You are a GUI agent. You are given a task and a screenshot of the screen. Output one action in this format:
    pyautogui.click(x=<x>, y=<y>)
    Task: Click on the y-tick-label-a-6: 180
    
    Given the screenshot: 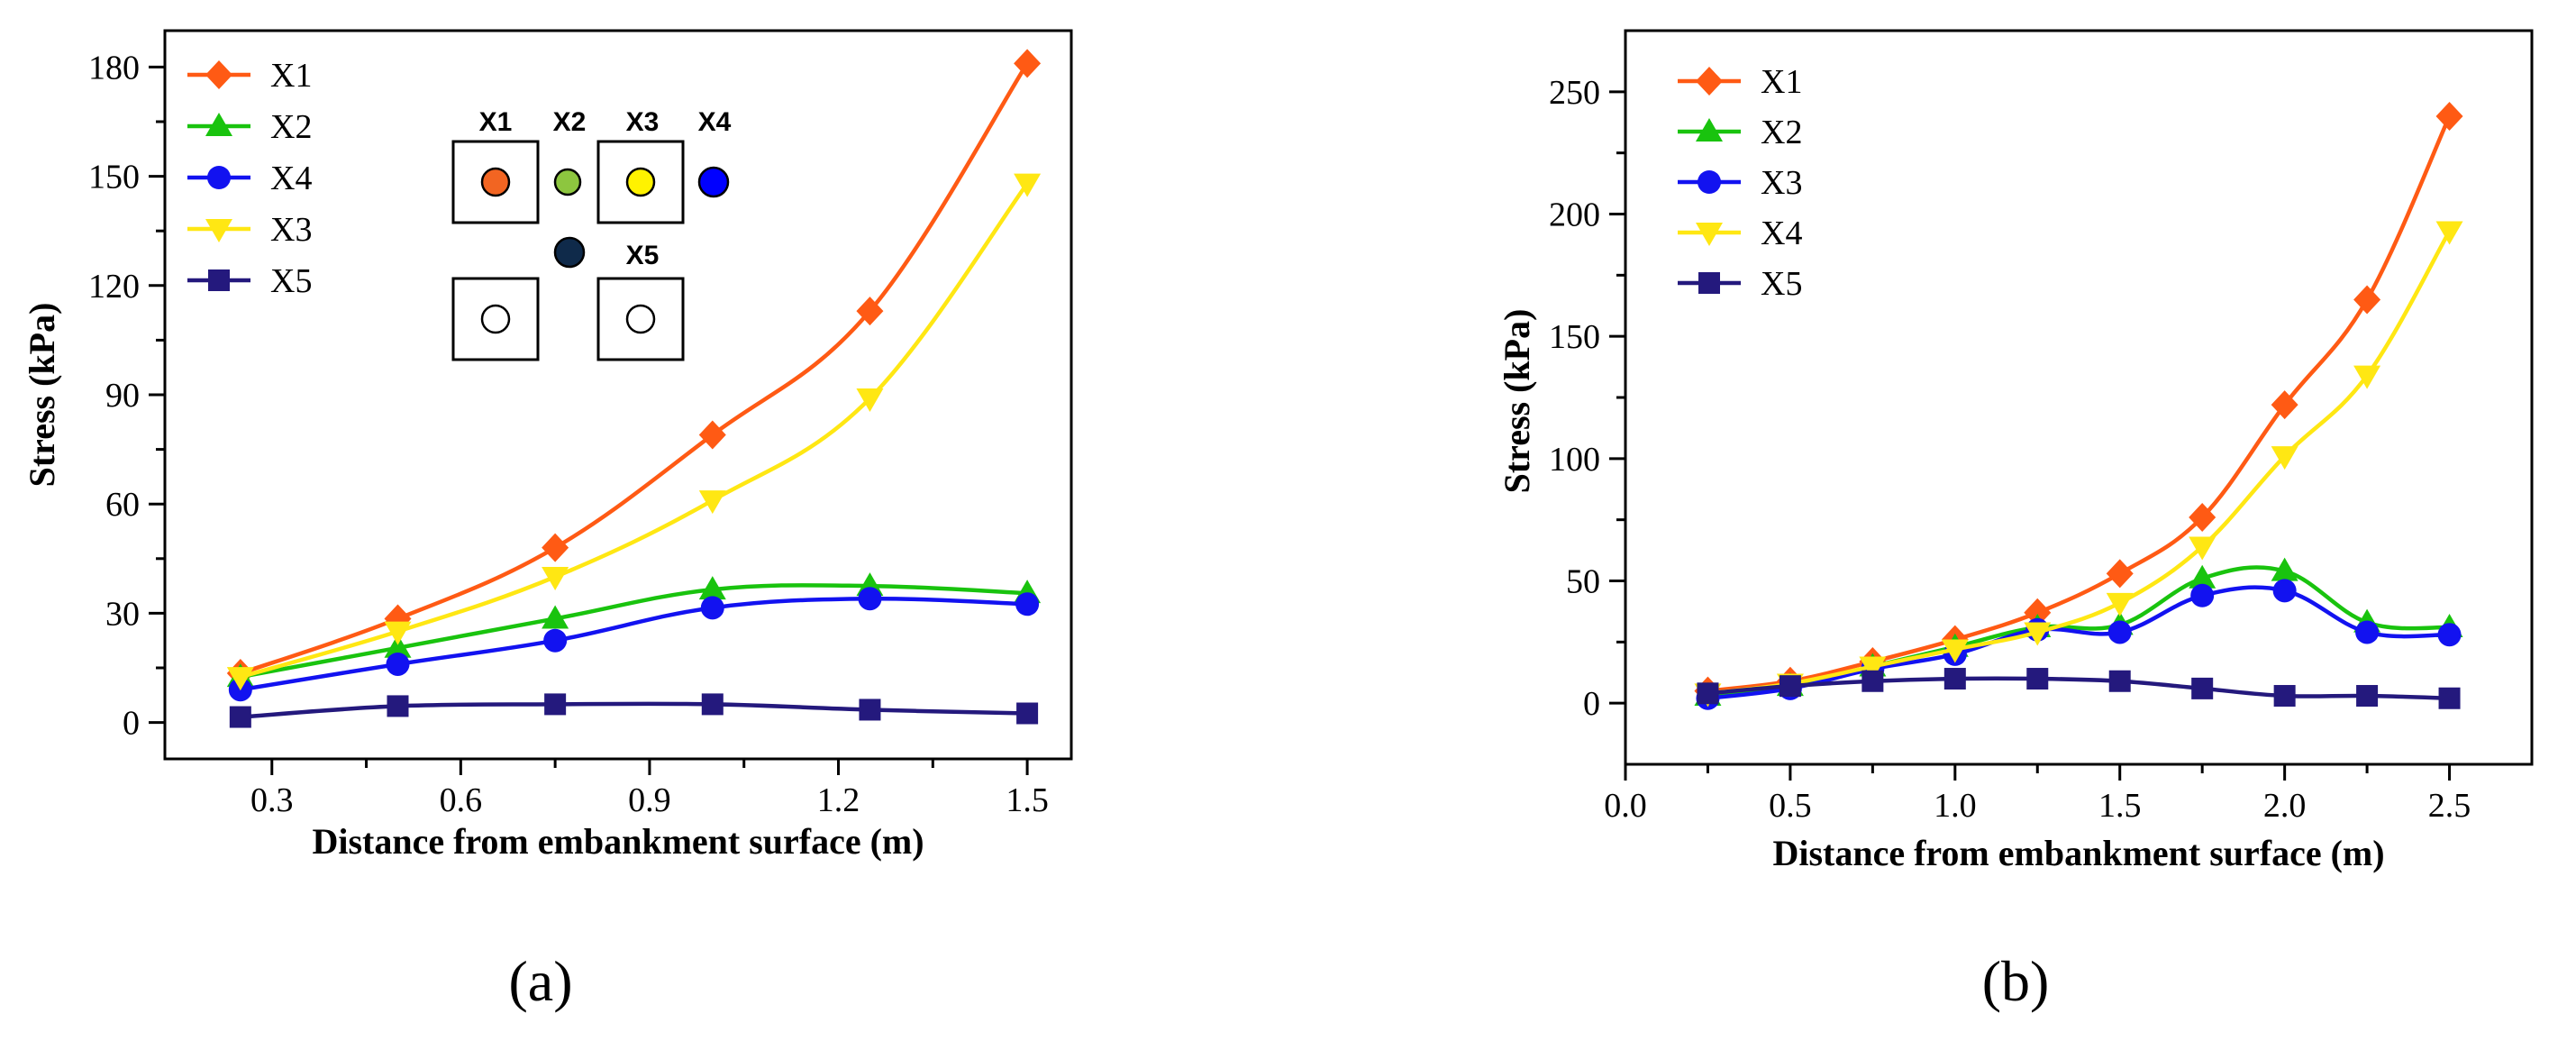 What is the action you would take?
    pyautogui.click(x=114, y=68)
    